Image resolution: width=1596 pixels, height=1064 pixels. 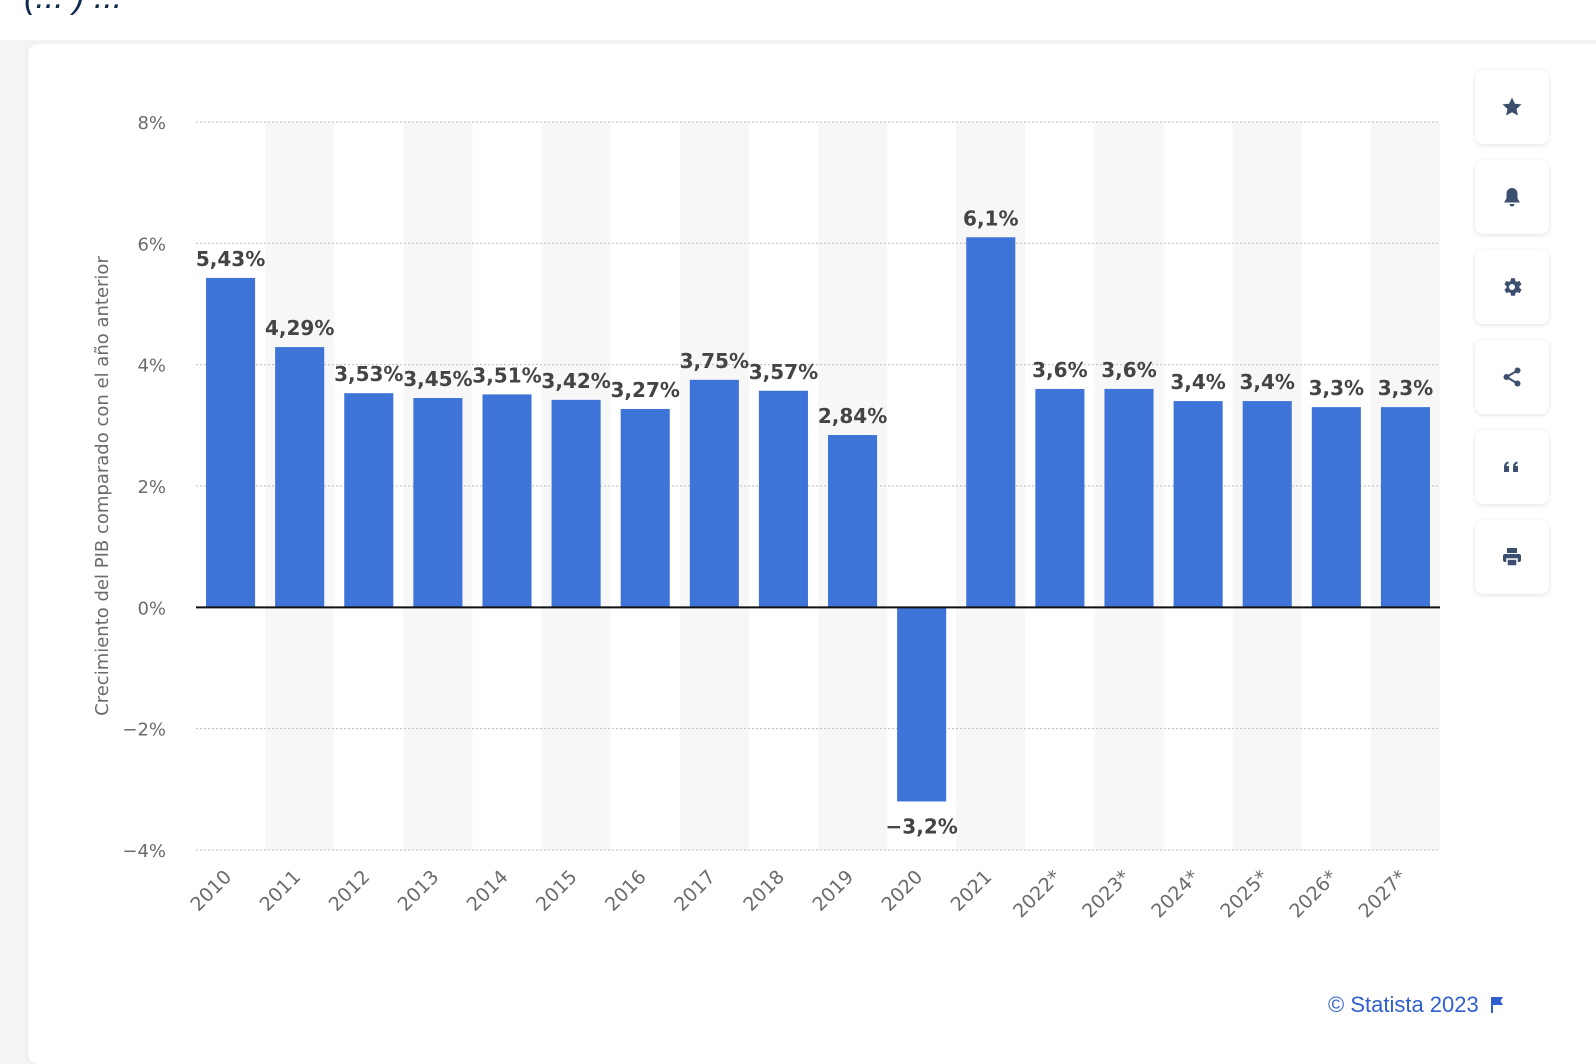 I want to click on settings-button, so click(x=1512, y=287).